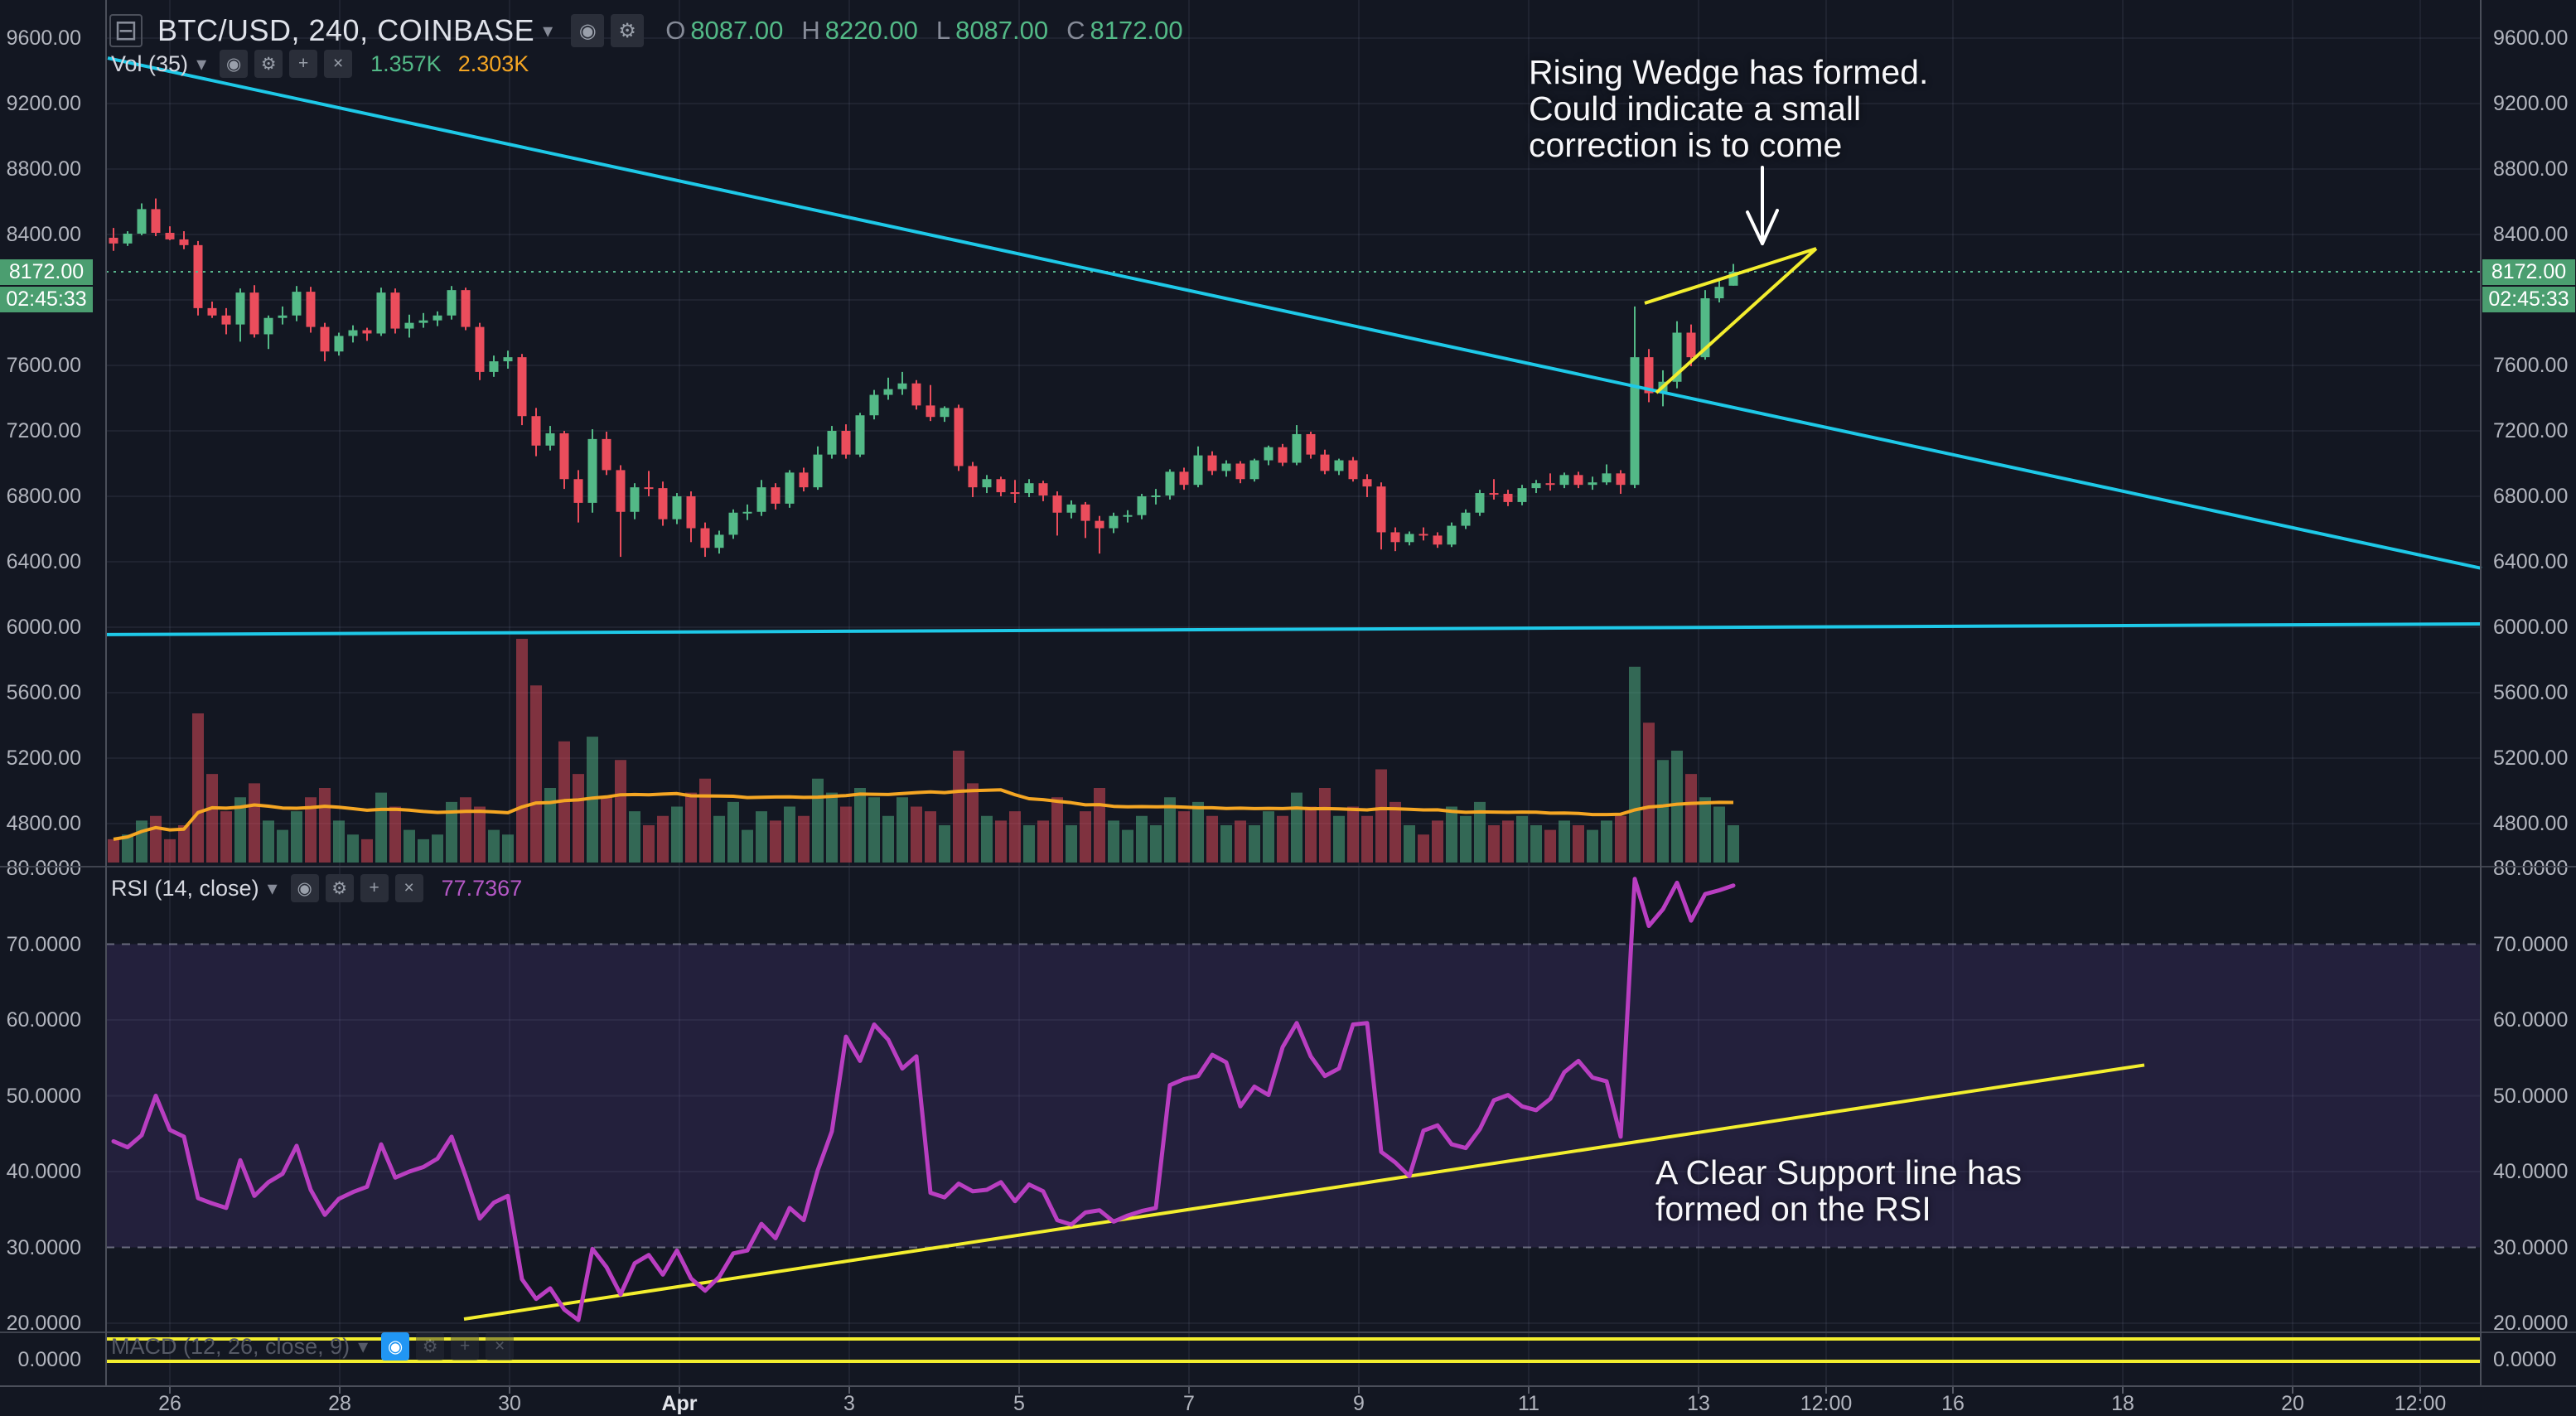 Image resolution: width=2576 pixels, height=1416 pixels. I want to click on wedge-note-line3: correction is to come, so click(1686, 144).